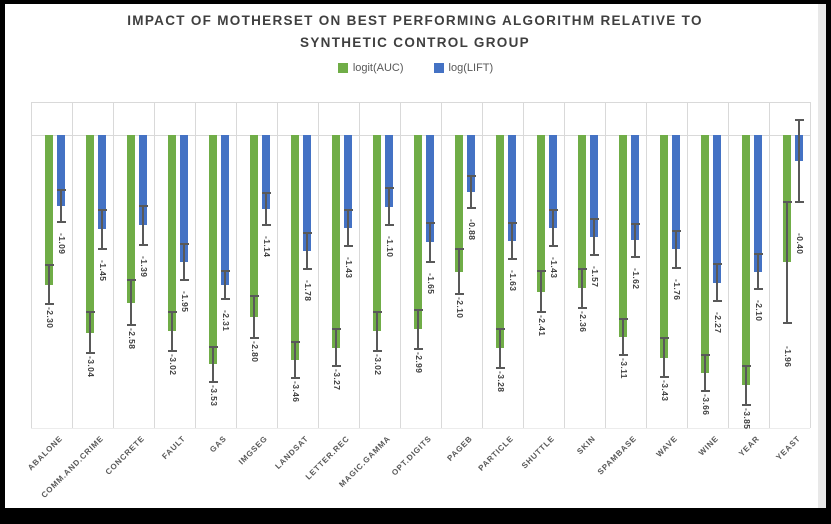 This screenshot has width=831, height=524. Describe the element at coordinates (595, 277) in the screenshot. I see `data-label: -1.57` at that location.